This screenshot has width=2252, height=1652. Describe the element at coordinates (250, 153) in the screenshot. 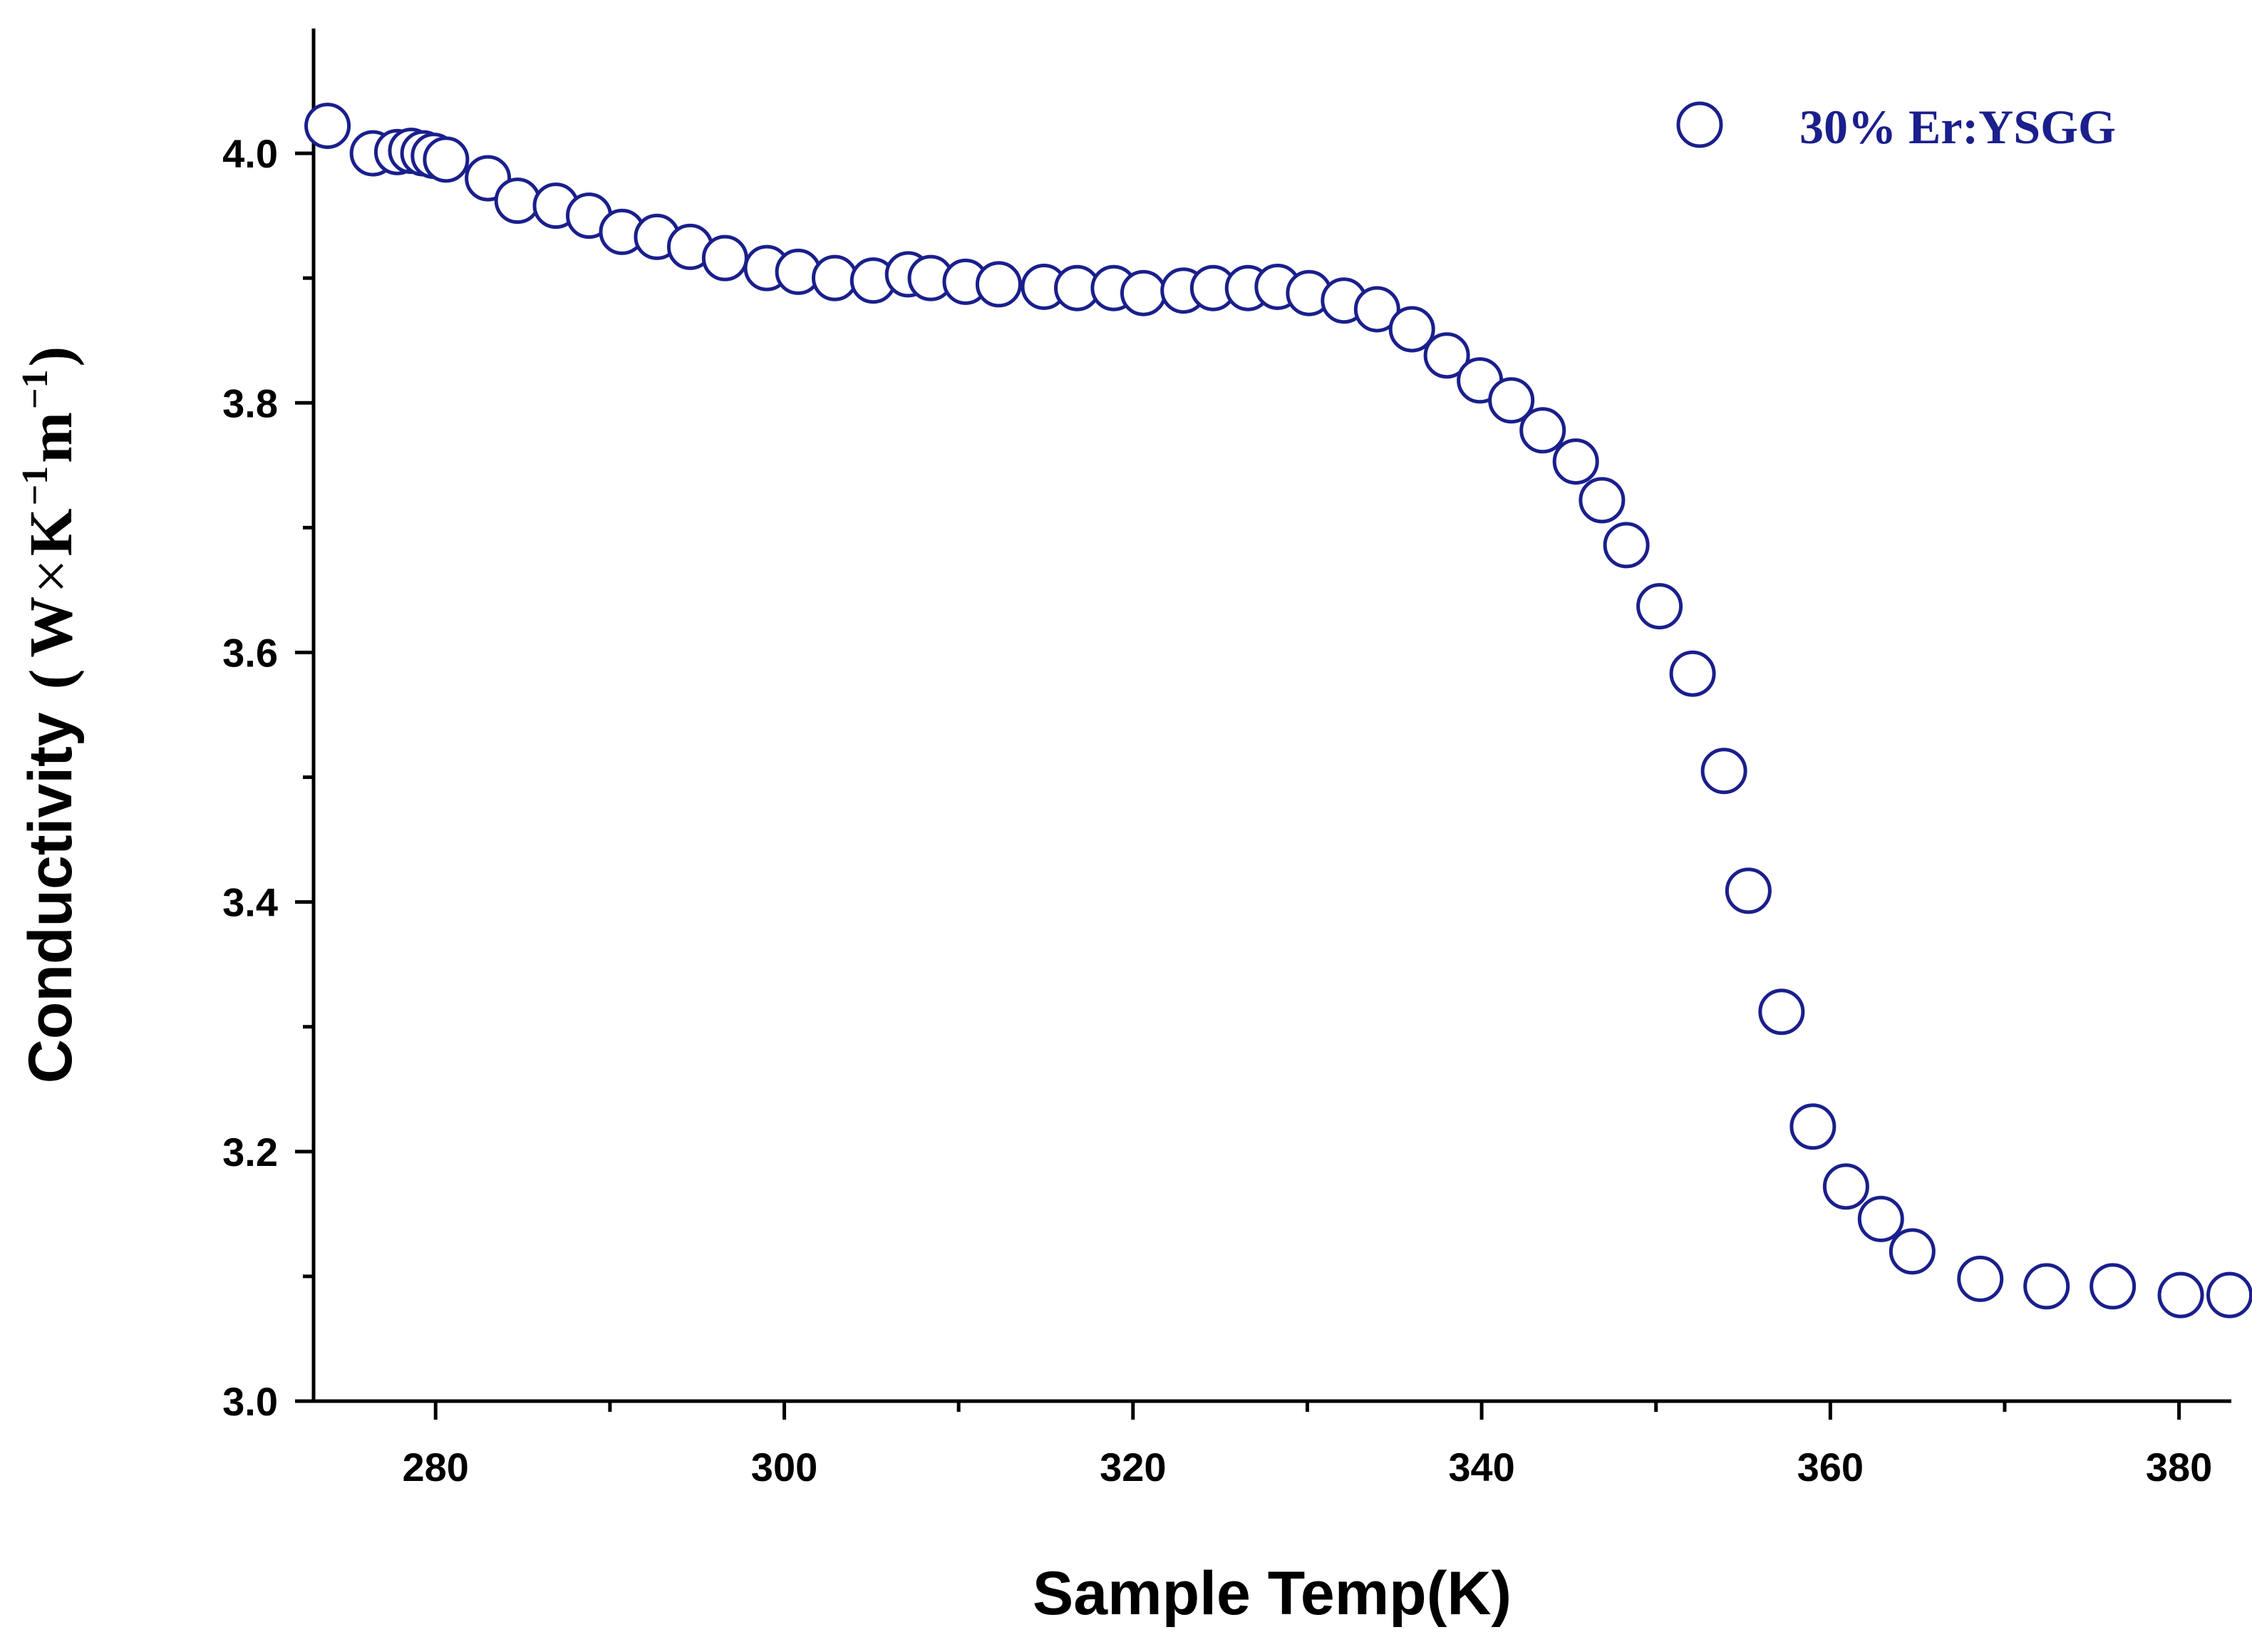

I see `y-tick-label-4.0: 4.0` at that location.